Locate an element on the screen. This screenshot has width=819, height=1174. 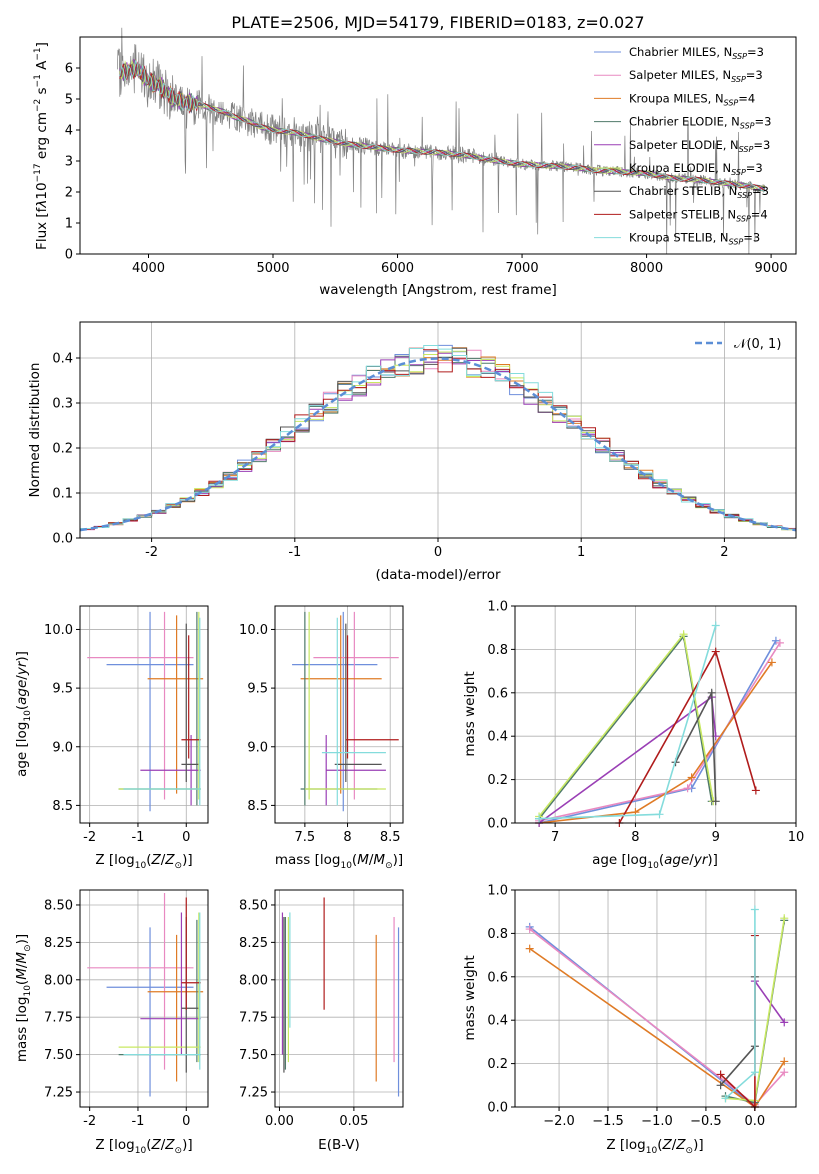
model-spectrum-chabrier-stelib is located at coordinates (442, 126).